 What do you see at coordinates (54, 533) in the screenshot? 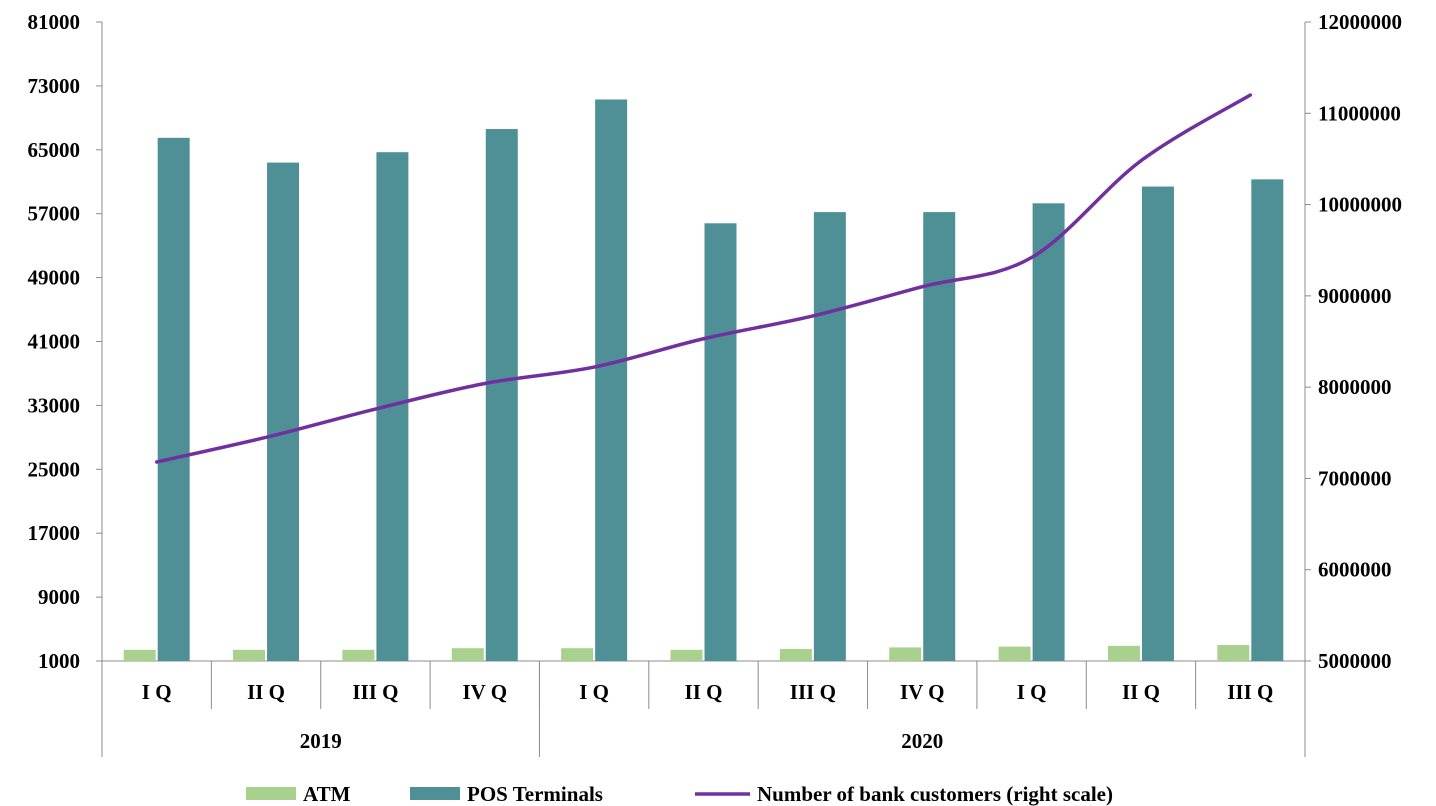
I see `left-tick-label: 17000` at bounding box center [54, 533].